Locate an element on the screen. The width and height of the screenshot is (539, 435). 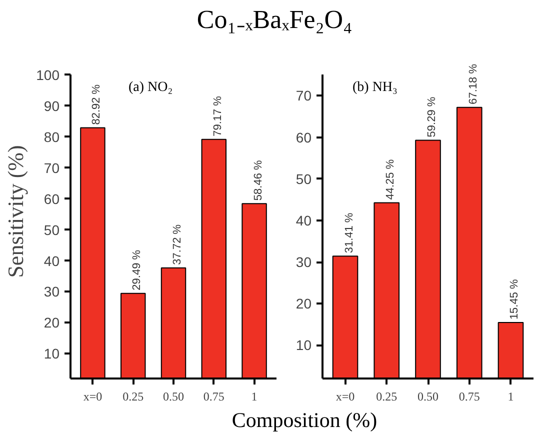
chart-title: Co₁₋ₓBaₓFe₂O₄ is located at coordinates (274, 20).